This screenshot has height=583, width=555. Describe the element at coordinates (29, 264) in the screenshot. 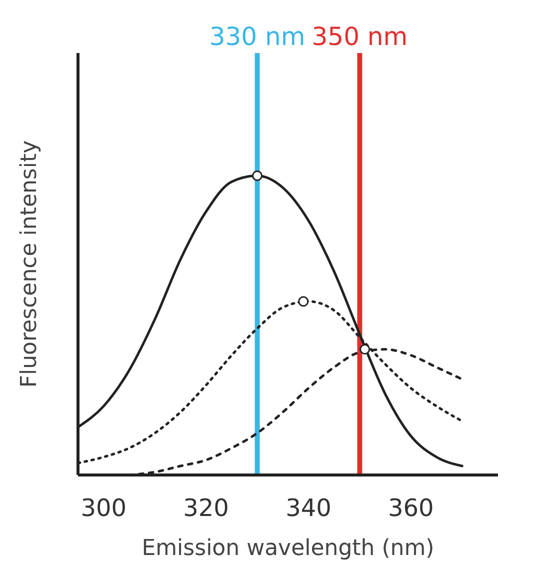

I see `y-axis-title: Fluorescence intensity` at that location.